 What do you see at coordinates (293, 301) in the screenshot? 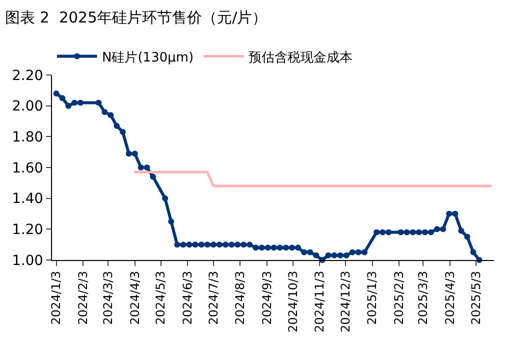
I see `x-tick-label: 2024/10/3` at bounding box center [293, 301].